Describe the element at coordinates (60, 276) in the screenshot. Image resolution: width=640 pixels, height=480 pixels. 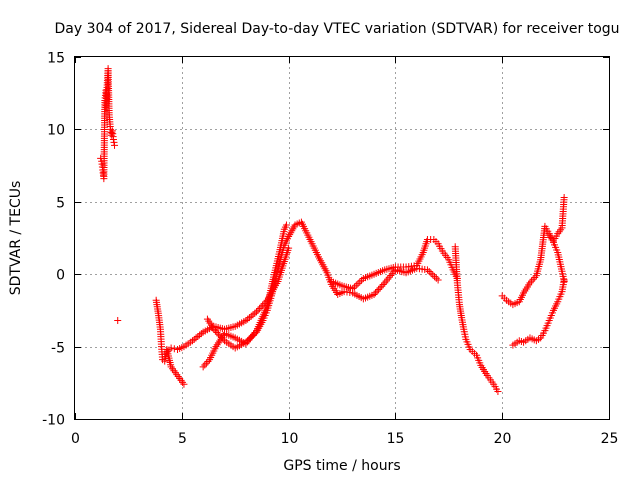
I see `y-tick-label: 0` at that location.